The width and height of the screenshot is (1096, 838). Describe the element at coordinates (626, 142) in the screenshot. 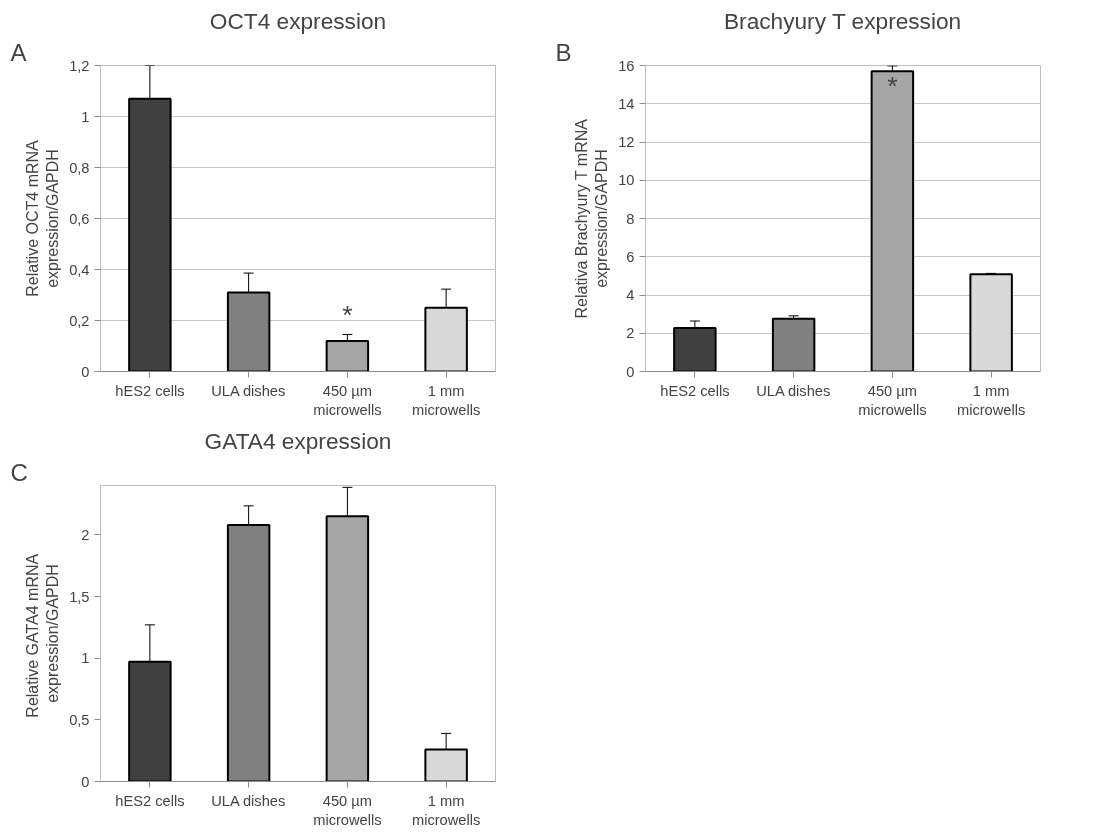

I see `y-tick-label: 12` at that location.